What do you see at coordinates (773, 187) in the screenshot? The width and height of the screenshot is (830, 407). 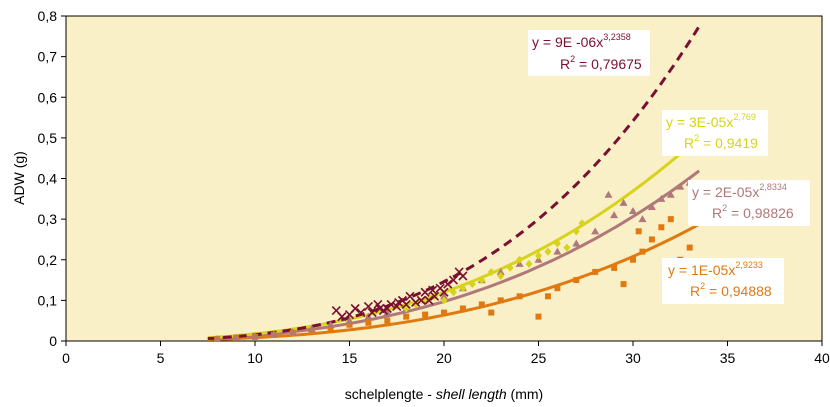 I see `eq-mauve-exp: 2,8334` at bounding box center [773, 187].